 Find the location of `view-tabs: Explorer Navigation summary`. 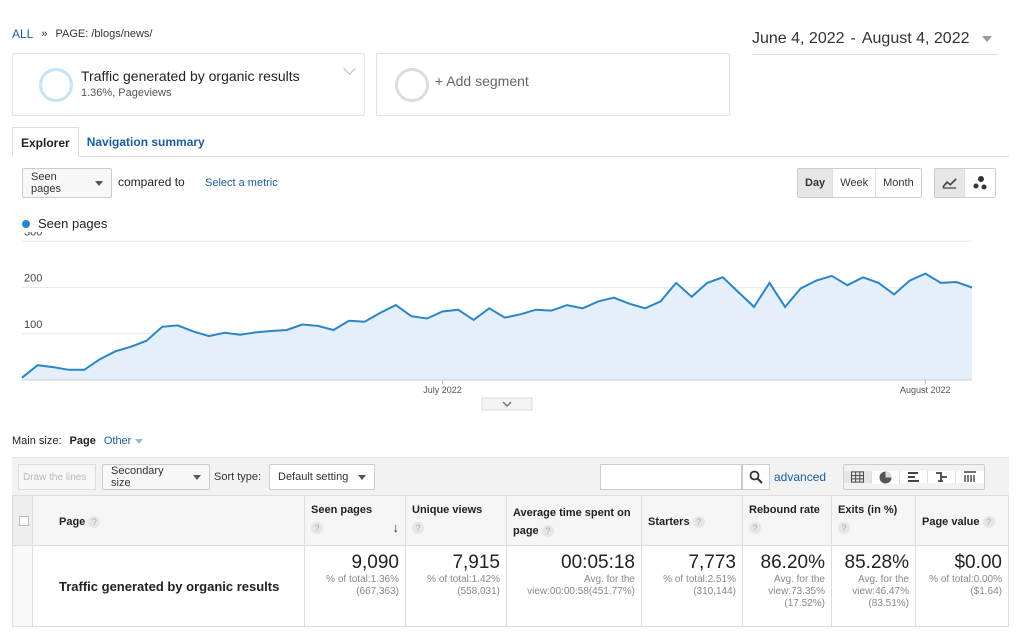

view-tabs: Explorer Navigation summary is located at coordinates (510, 142).